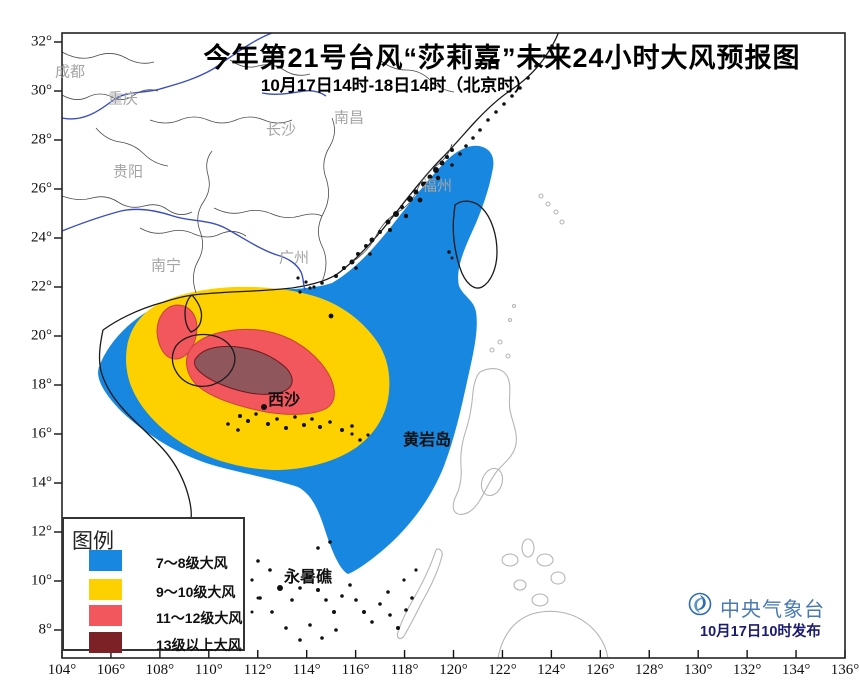 Image resolution: width=860 pixels, height=681 pixels. Describe the element at coordinates (281, 130) in the screenshot. I see `city-label-changsha: 长沙` at that location.